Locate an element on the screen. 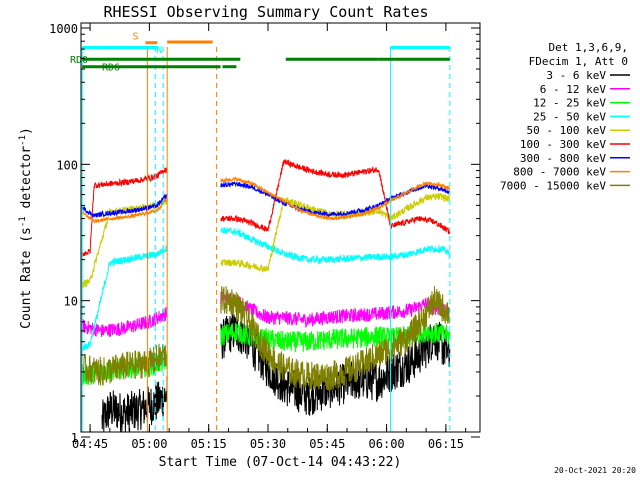 The image size is (640, 480). legend-label-800-7000-kev: 800 - 7000 keV is located at coordinates (559, 172).